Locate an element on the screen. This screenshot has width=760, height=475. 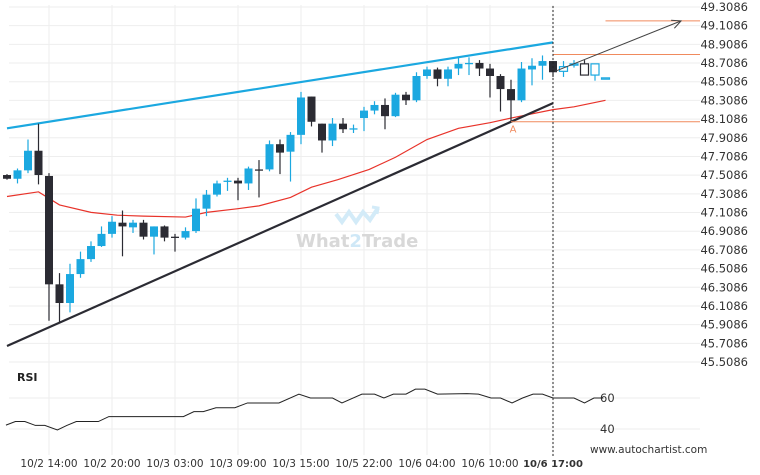
time-tick-label: 10/6 10:00 is located at coordinates (489, 464).